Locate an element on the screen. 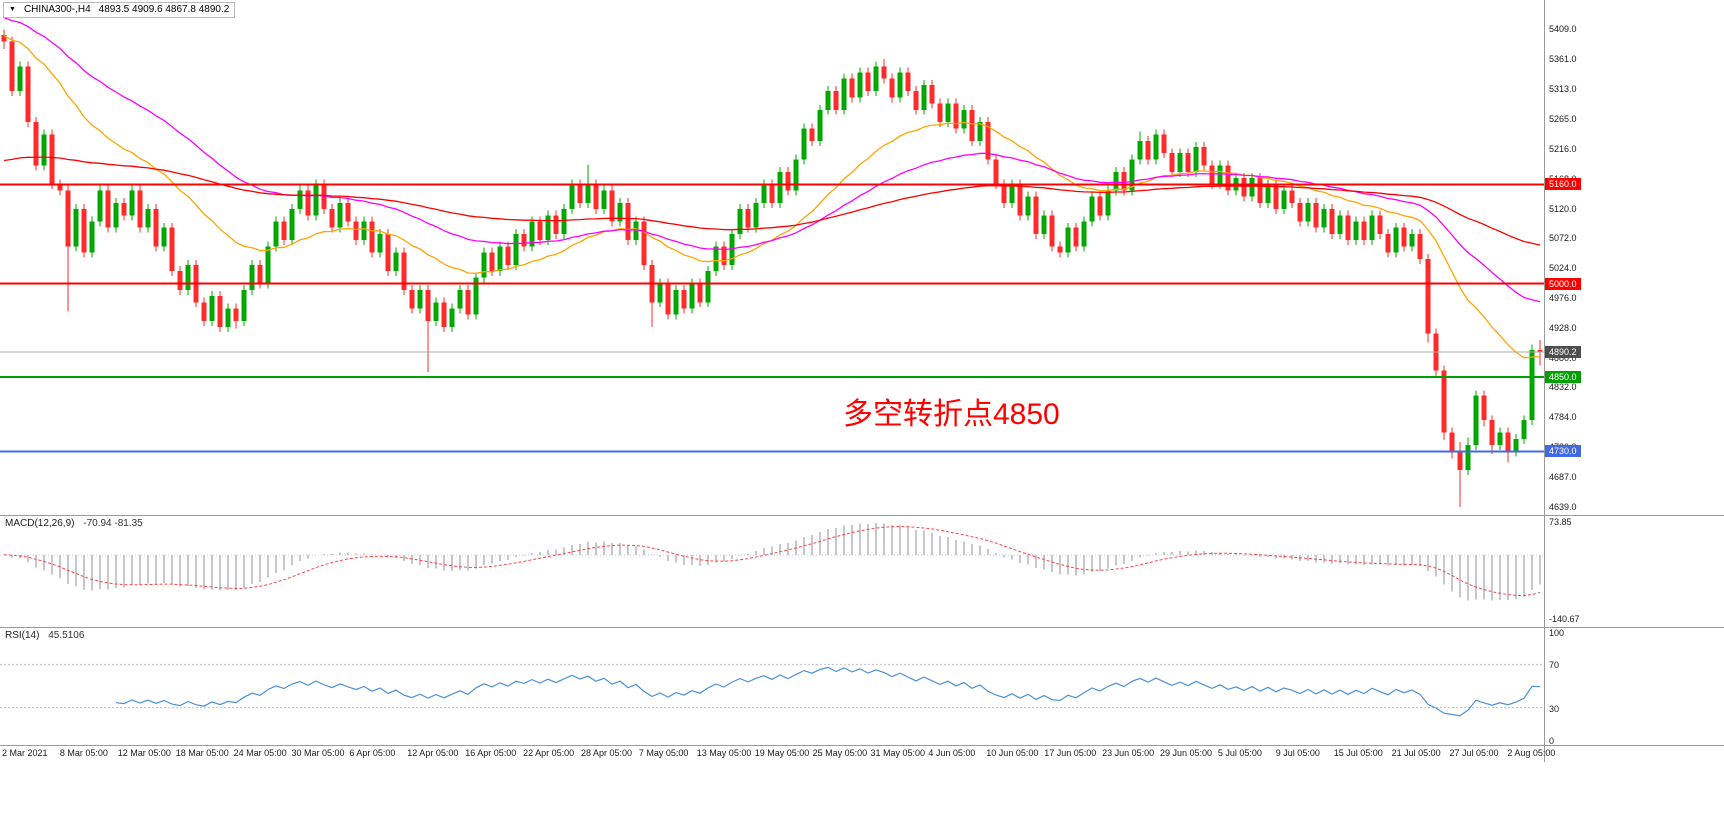 This screenshot has height=839, width=1724. rsi-panel is located at coordinates (772, 686).